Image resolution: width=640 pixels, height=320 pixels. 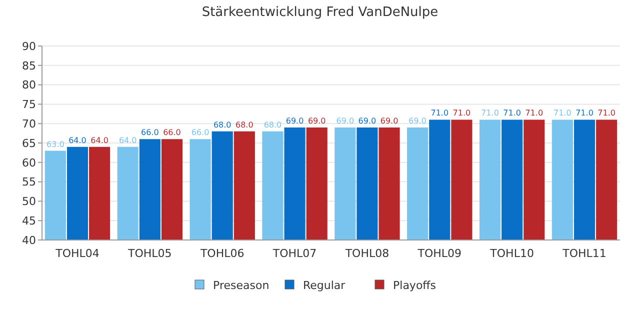 What do you see at coordinates (29, 46) in the screenshot?
I see `y-tick-label: 90` at bounding box center [29, 46].